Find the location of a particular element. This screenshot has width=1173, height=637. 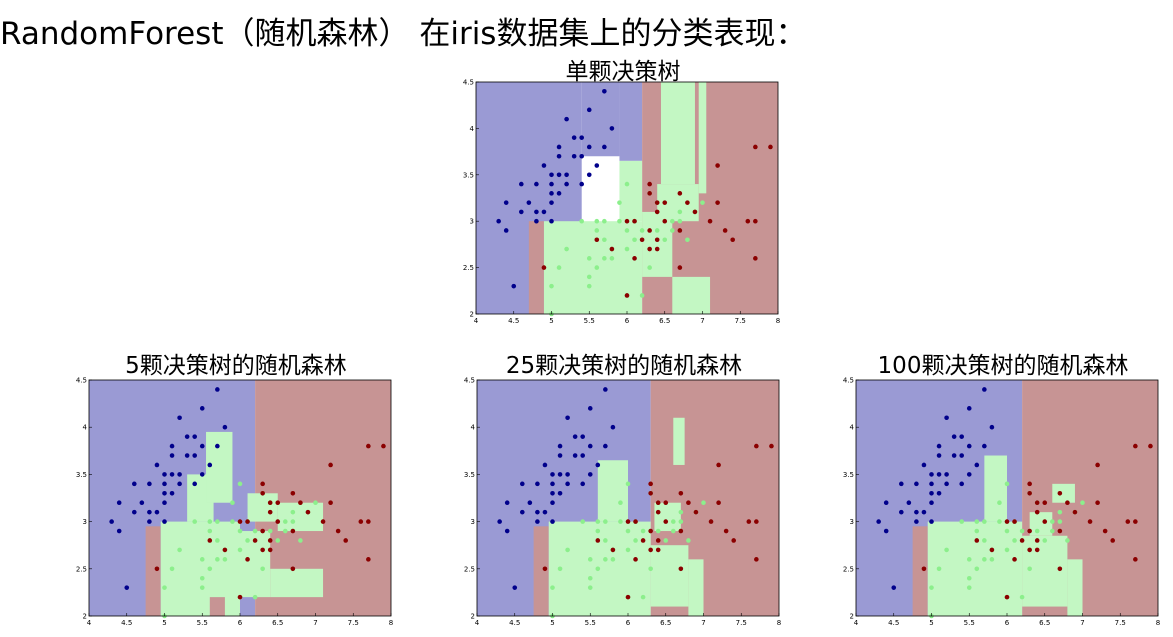

x-tick-label-6: 7 is located at coordinates (1082, 623).